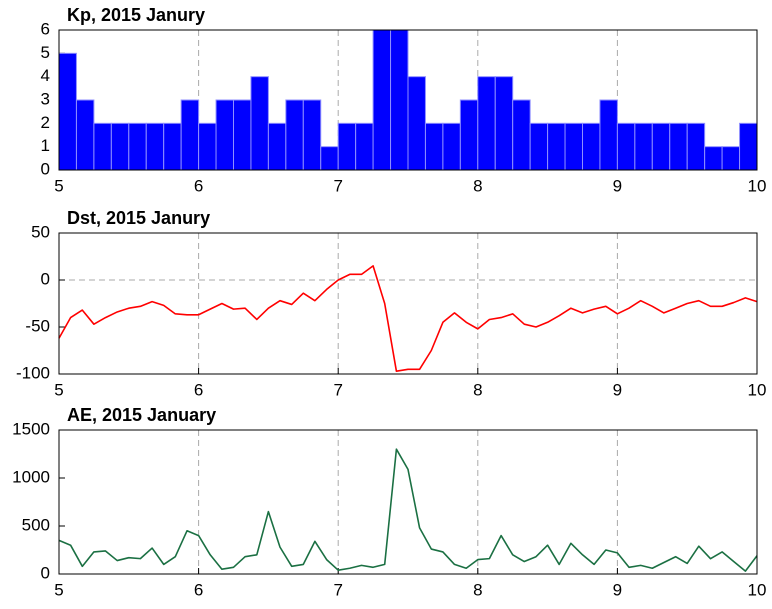 The height and width of the screenshot is (609, 772). Describe the element at coordinates (45, 145) in the screenshot. I see `y-tick-label: 1` at that location.